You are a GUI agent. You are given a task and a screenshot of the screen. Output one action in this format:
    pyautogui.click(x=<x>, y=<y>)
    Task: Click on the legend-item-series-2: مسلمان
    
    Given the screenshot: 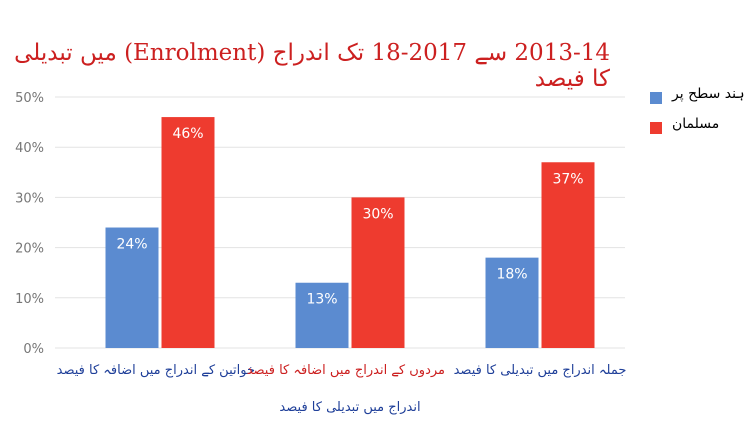 What is the action you would take?
    pyautogui.click(x=695, y=131)
    